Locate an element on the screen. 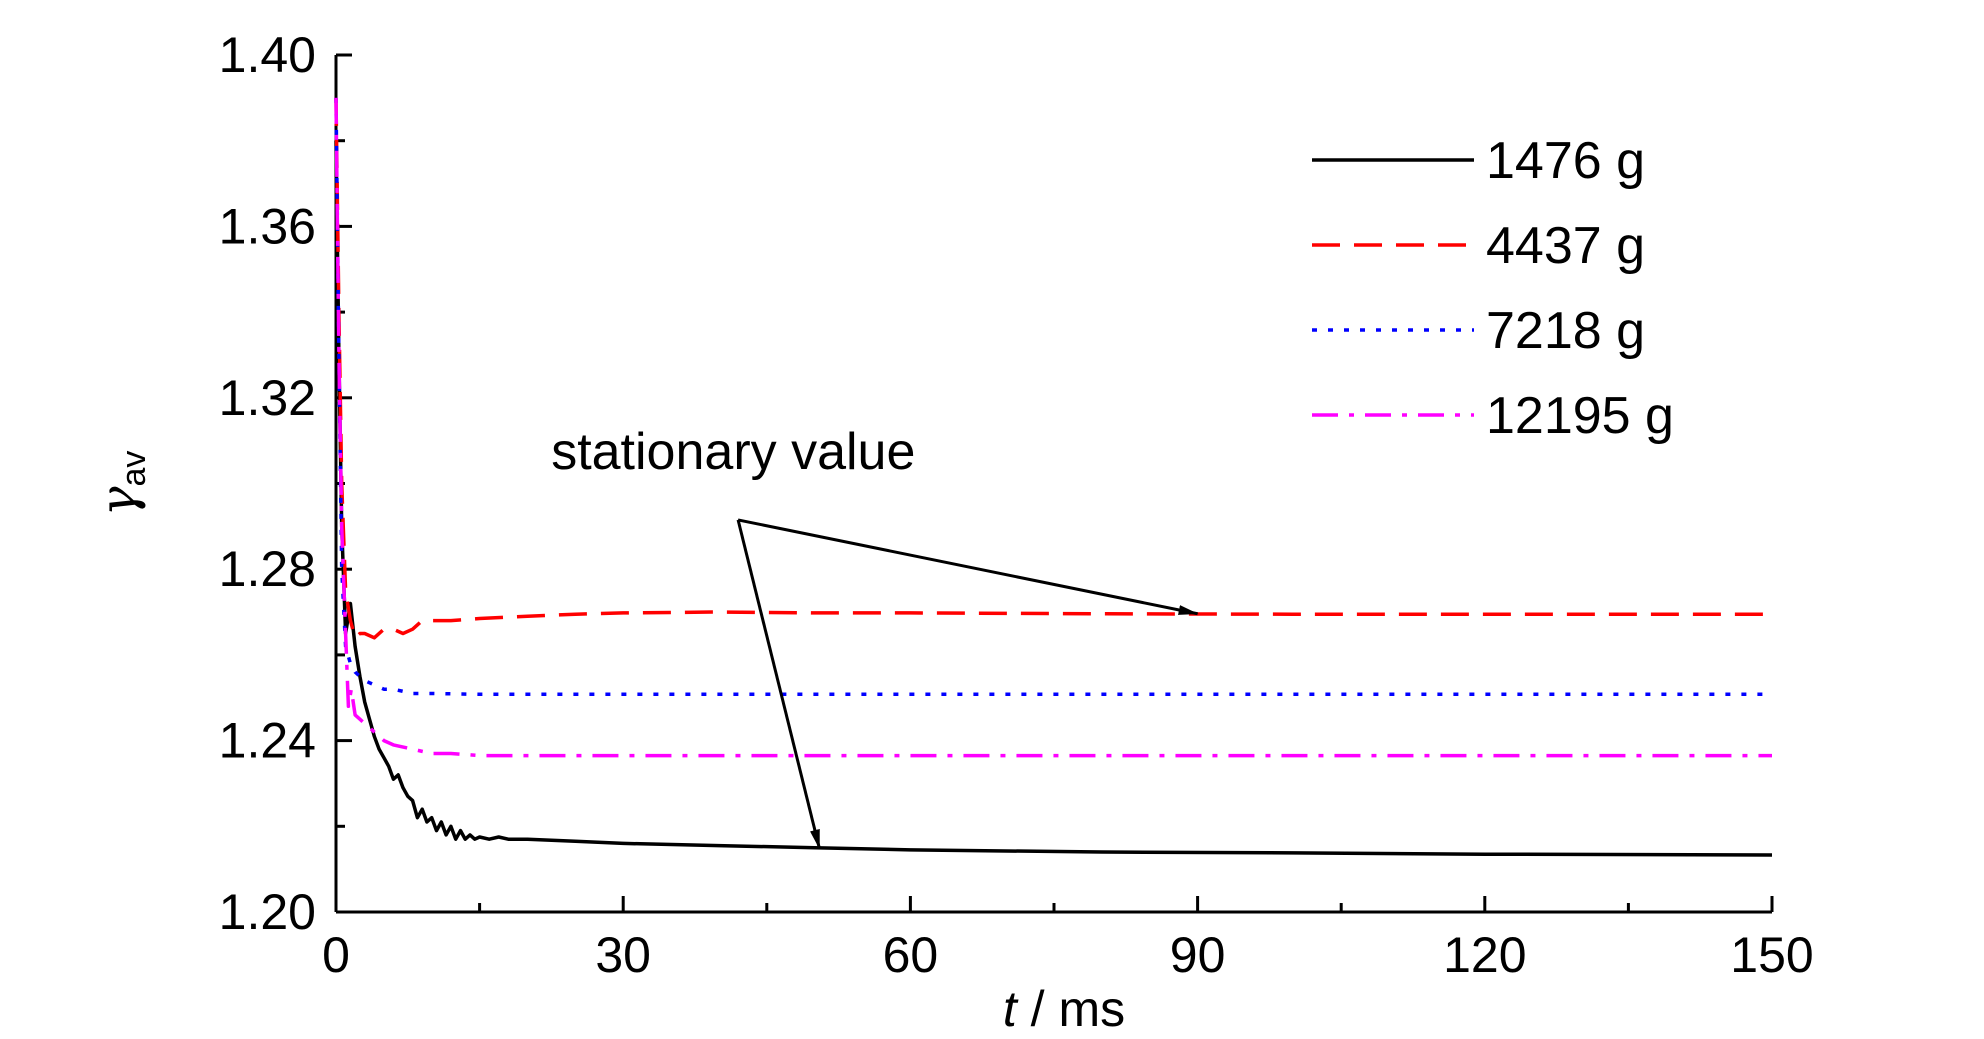 This screenshot has height=1039, width=1984. legend-label-3: 7218 g is located at coordinates (1565, 331).